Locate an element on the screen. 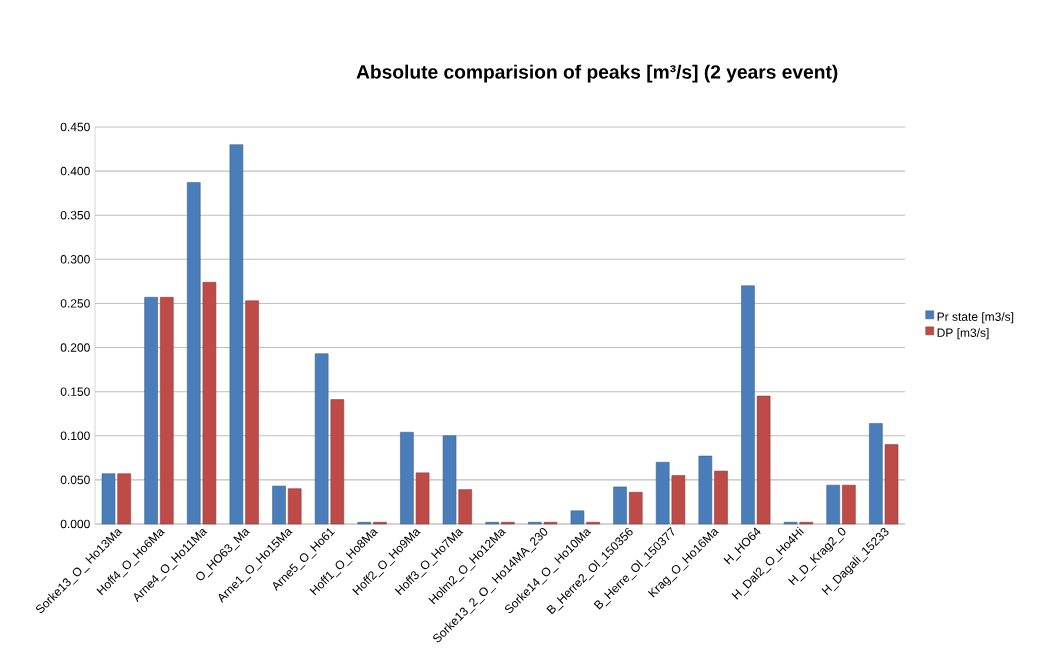 The width and height of the screenshot is (1046, 664). y-tick-label: 0.450 is located at coordinates (75, 127).